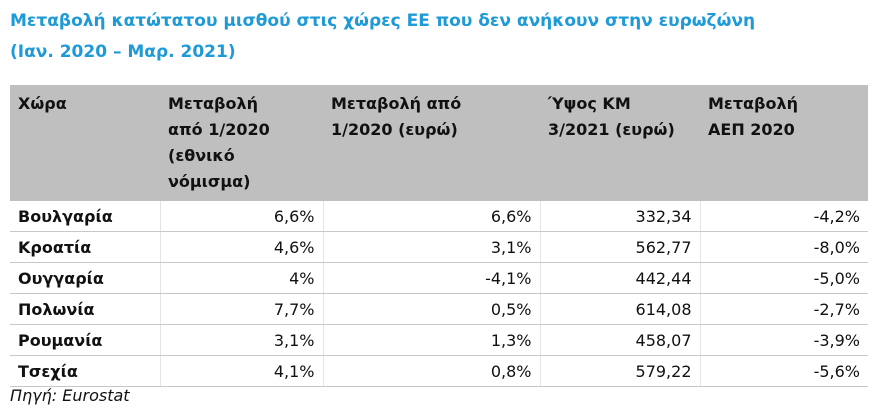 Image resolution: width=880 pixels, height=418 pixels. What do you see at coordinates (85, 247) in the screenshot?
I see `table-cell: Κροατία` at bounding box center [85, 247].